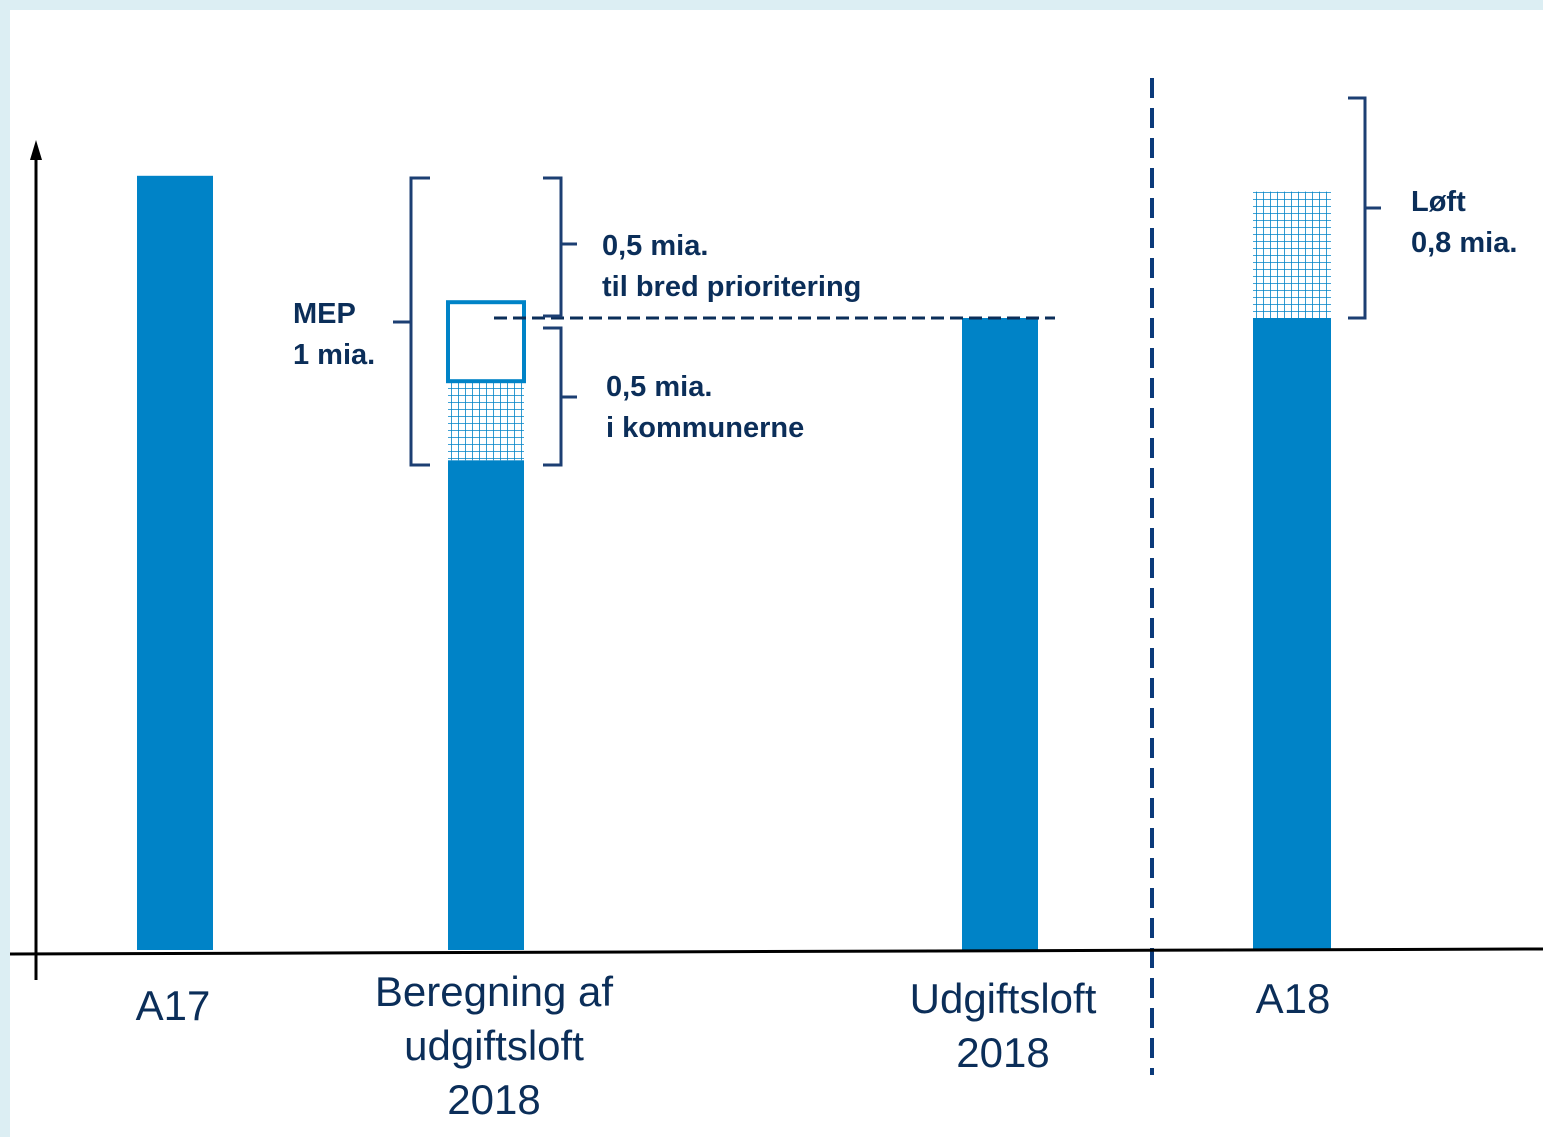 This screenshot has height=1137, width=1543. I want to click on category-label-a18: A18, so click(1293, 999).